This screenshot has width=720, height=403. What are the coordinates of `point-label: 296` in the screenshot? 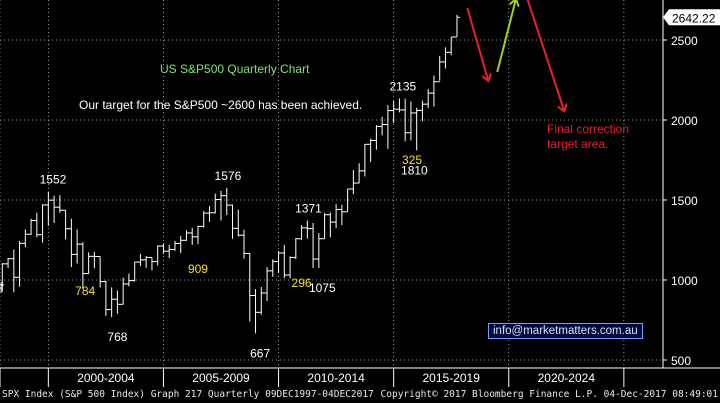 It's located at (302, 283).